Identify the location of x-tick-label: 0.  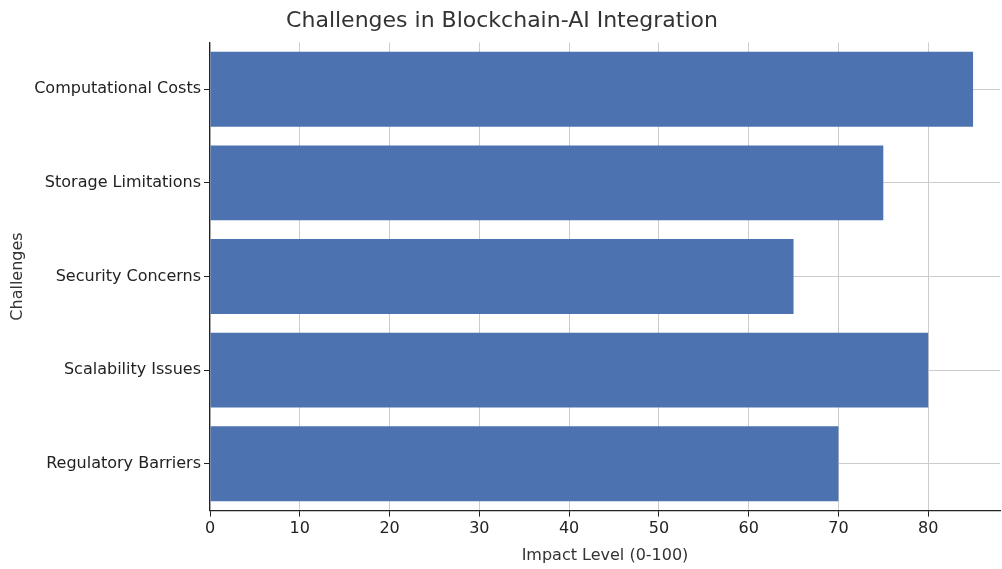
(210, 528).